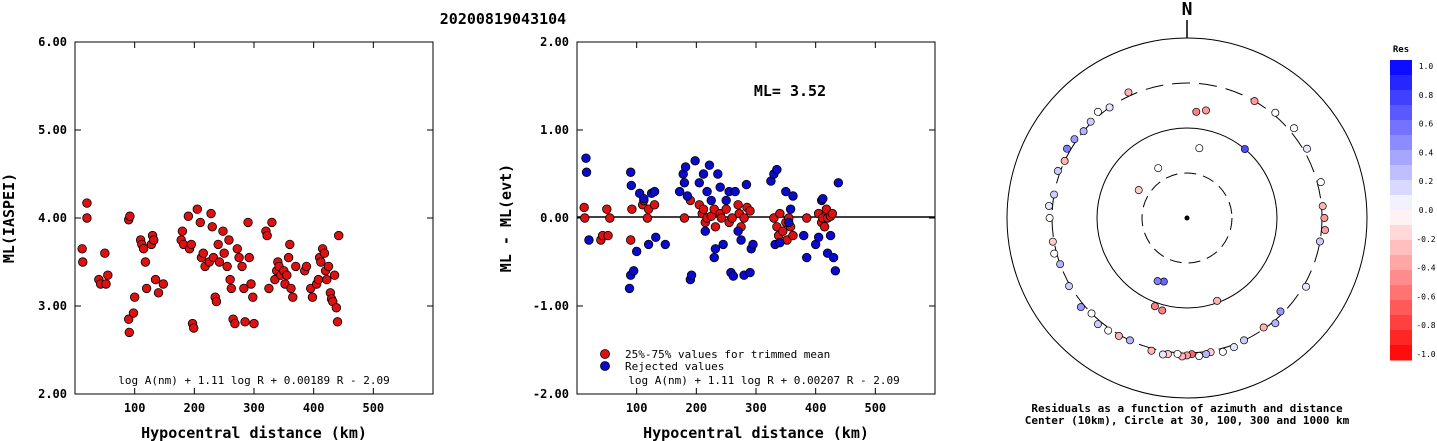 The image size is (1437, 441). Describe the element at coordinates (554, 42) in the screenshot. I see `y-tick-label: 2.00` at that location.